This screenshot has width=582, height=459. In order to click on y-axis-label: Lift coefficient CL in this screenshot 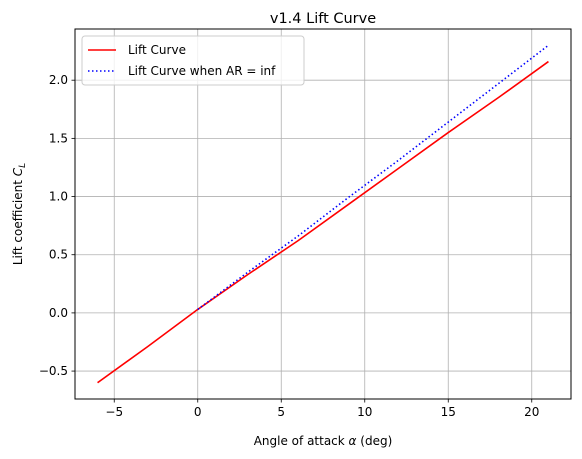, I will do `click(19, 214)`.